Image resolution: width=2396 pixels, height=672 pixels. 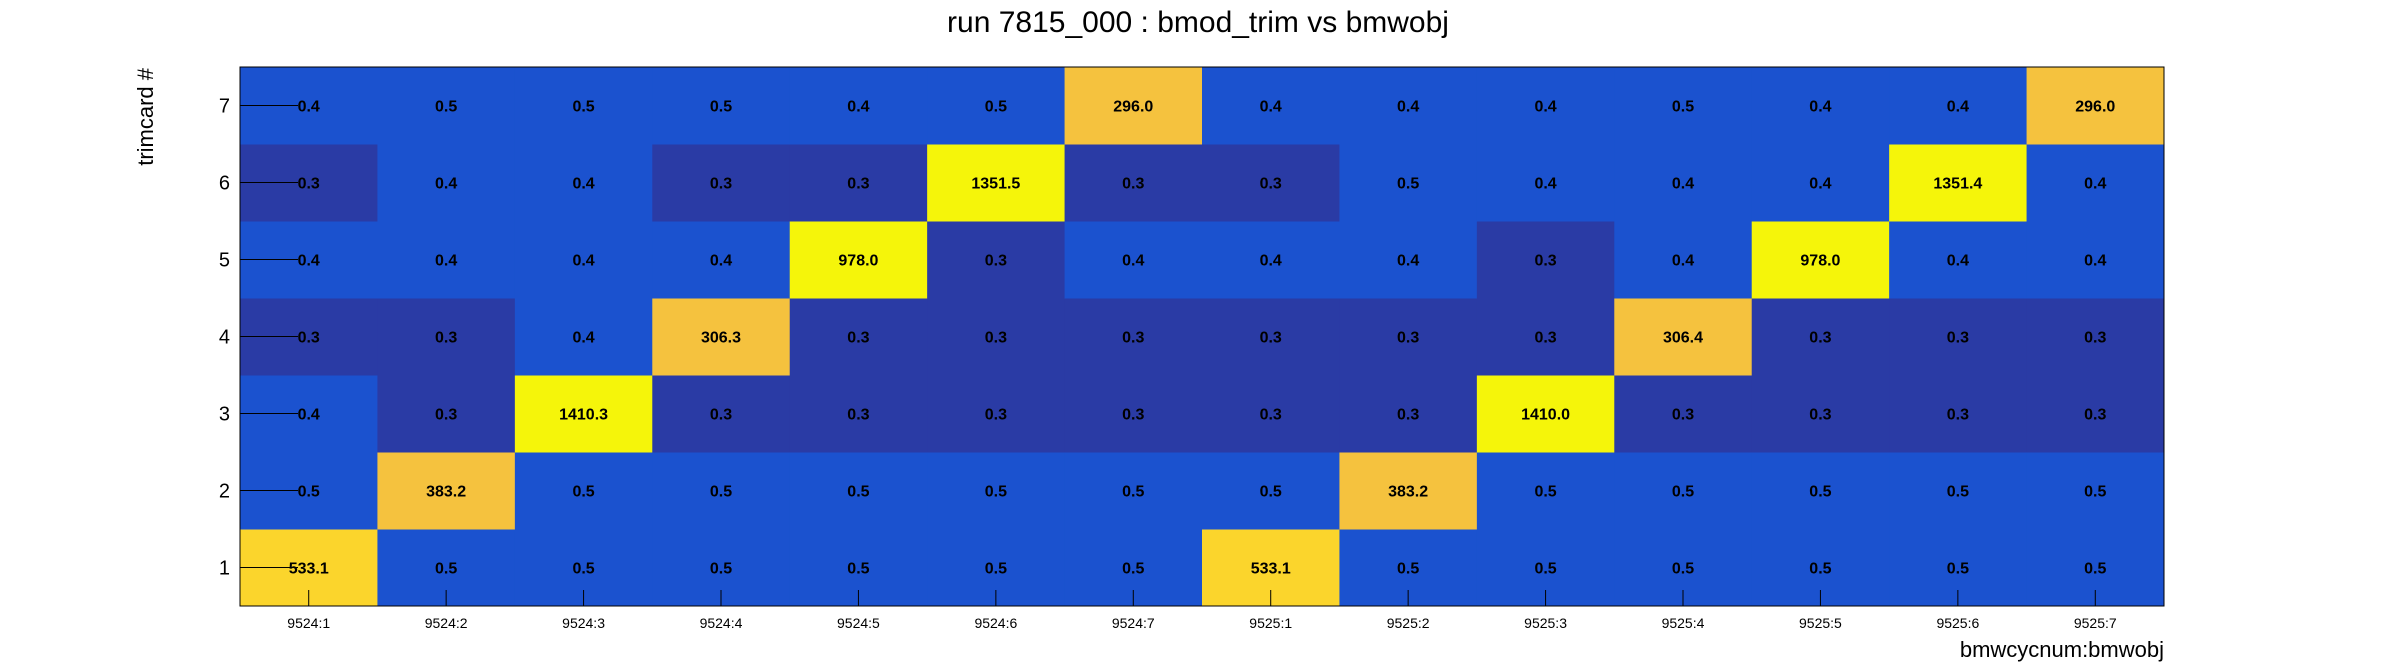 I want to click on x-tick-label: 9524:4, so click(x=721, y=623).